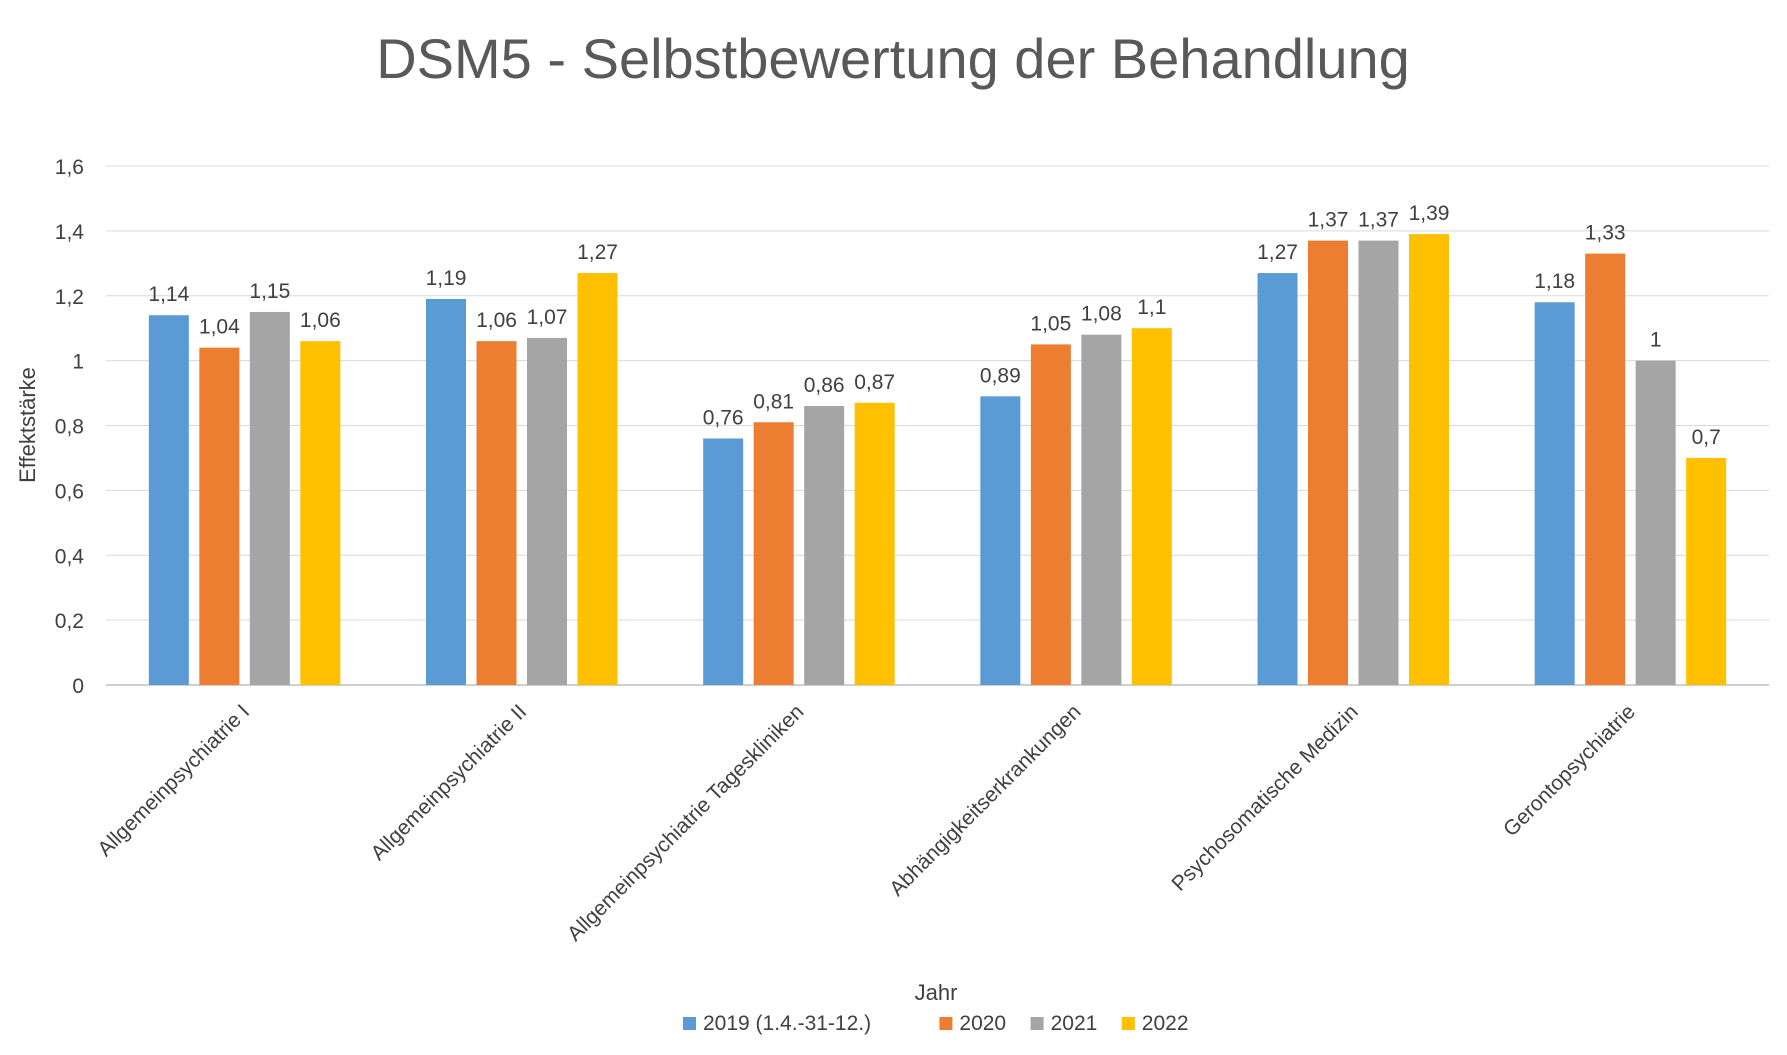  What do you see at coordinates (824, 385) in the screenshot?
I see `data-label: 0,86` at bounding box center [824, 385].